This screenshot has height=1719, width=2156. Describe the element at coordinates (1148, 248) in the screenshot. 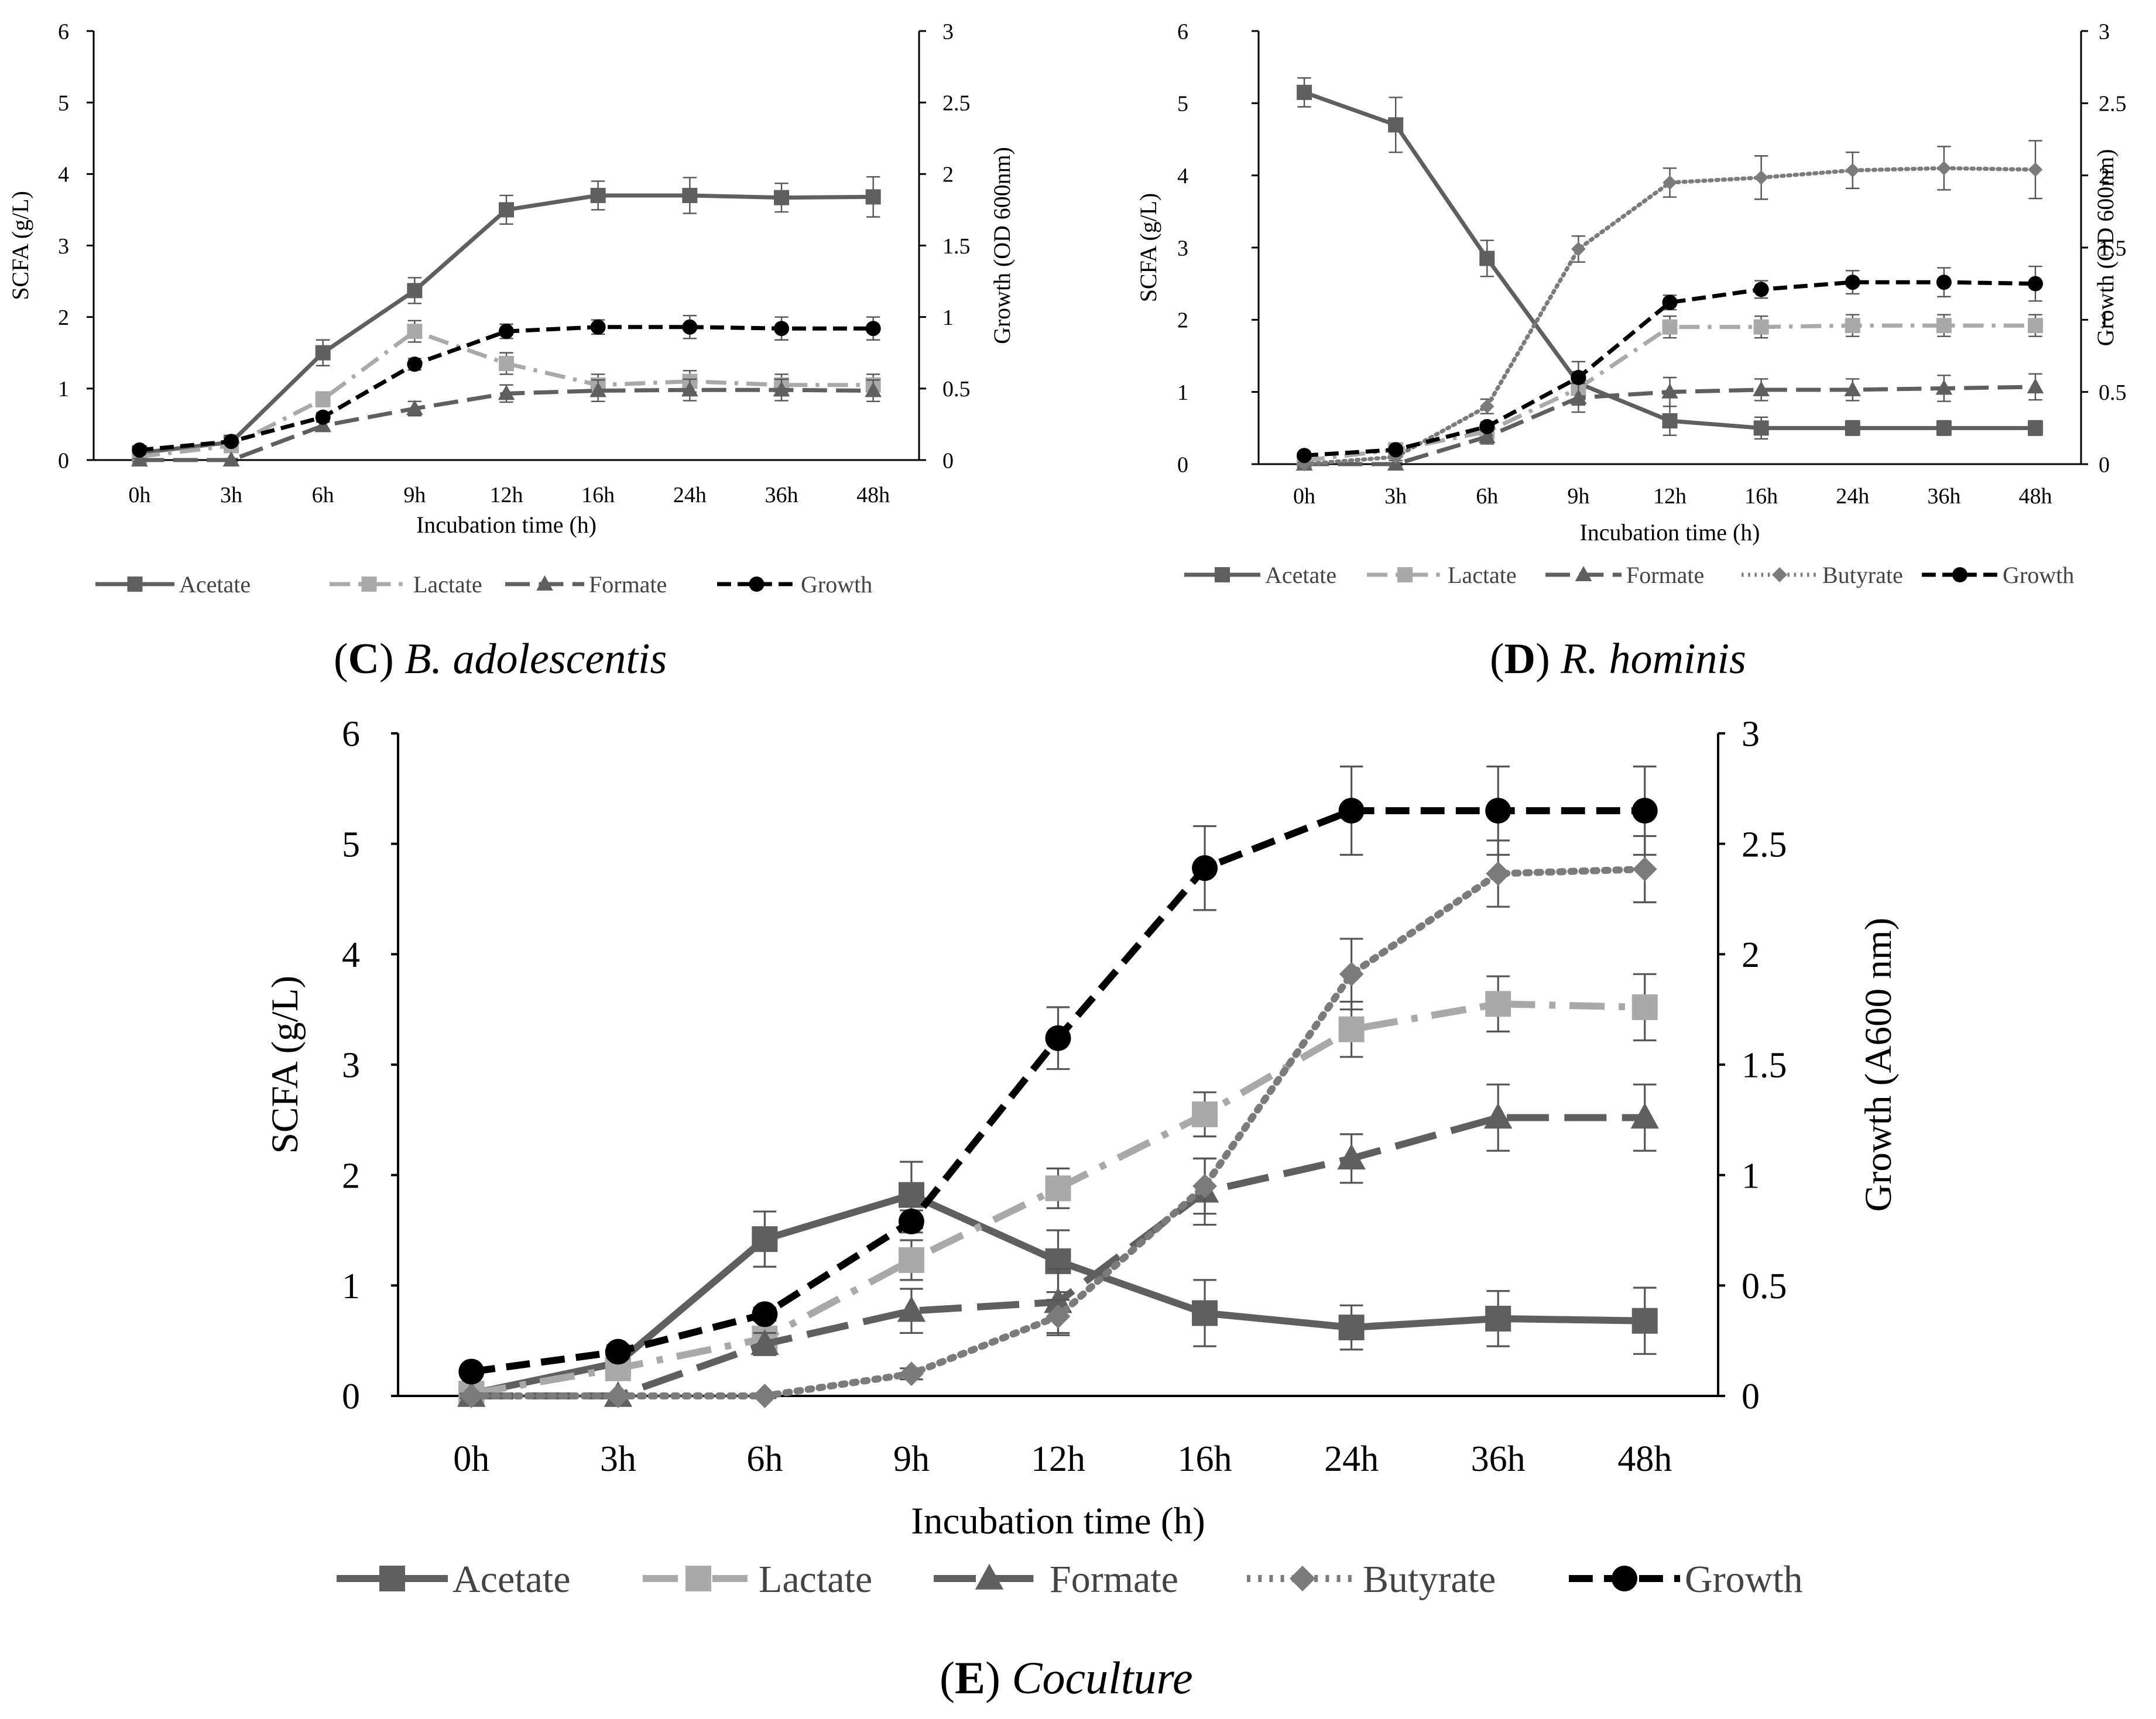

I see `y-axis-title: SCFA (g/L)` at that location.